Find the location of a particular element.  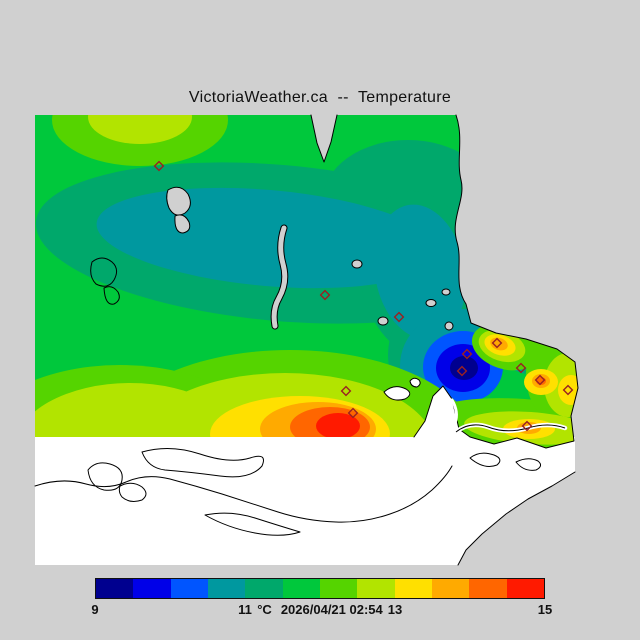

lakes is located at coordinates (310, 258).